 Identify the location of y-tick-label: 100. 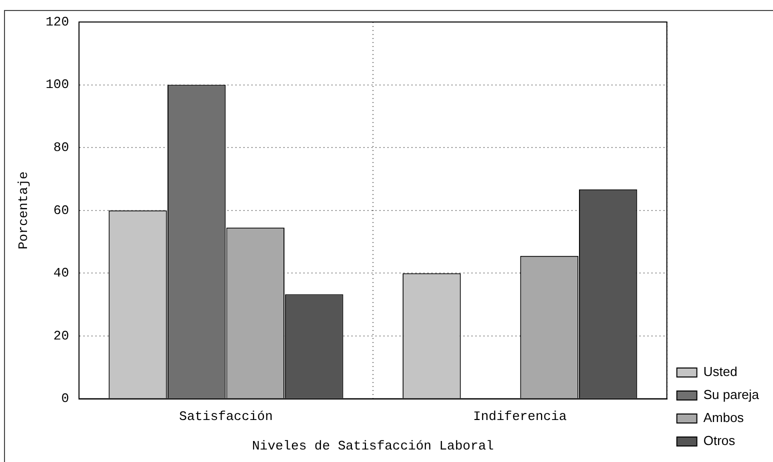
(58, 84).